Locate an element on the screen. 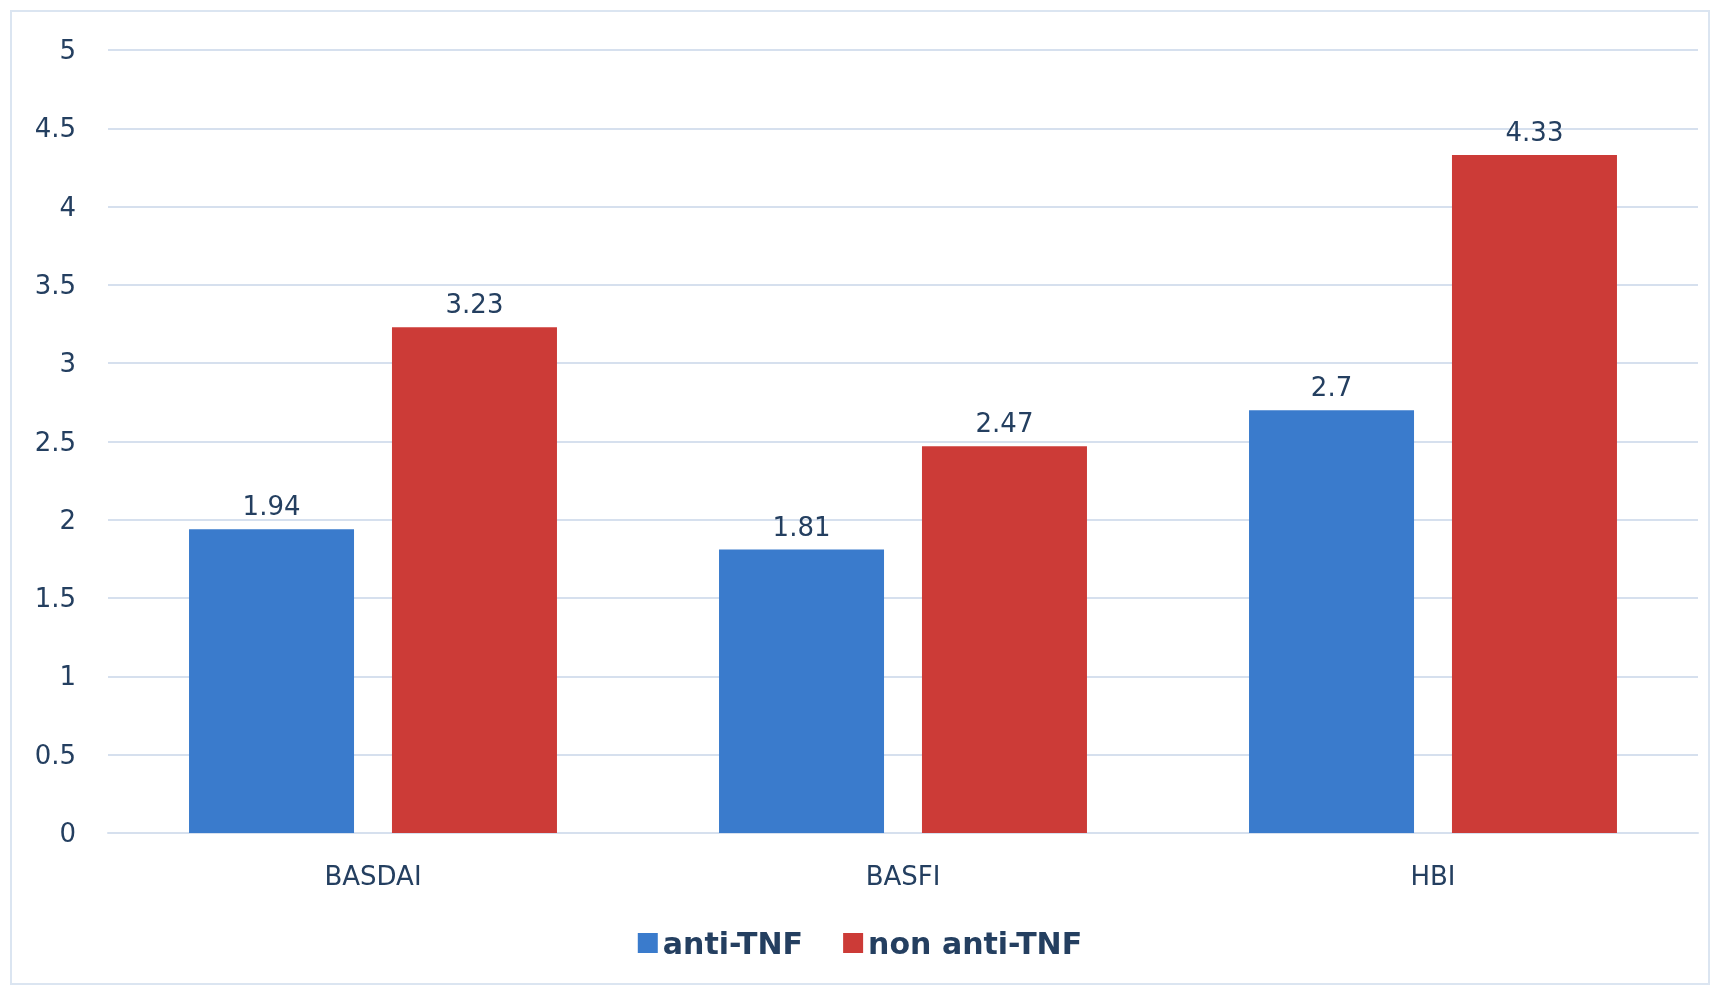 The height and width of the screenshot is (995, 1716). legend-label: non anti-TNF is located at coordinates (975, 943).